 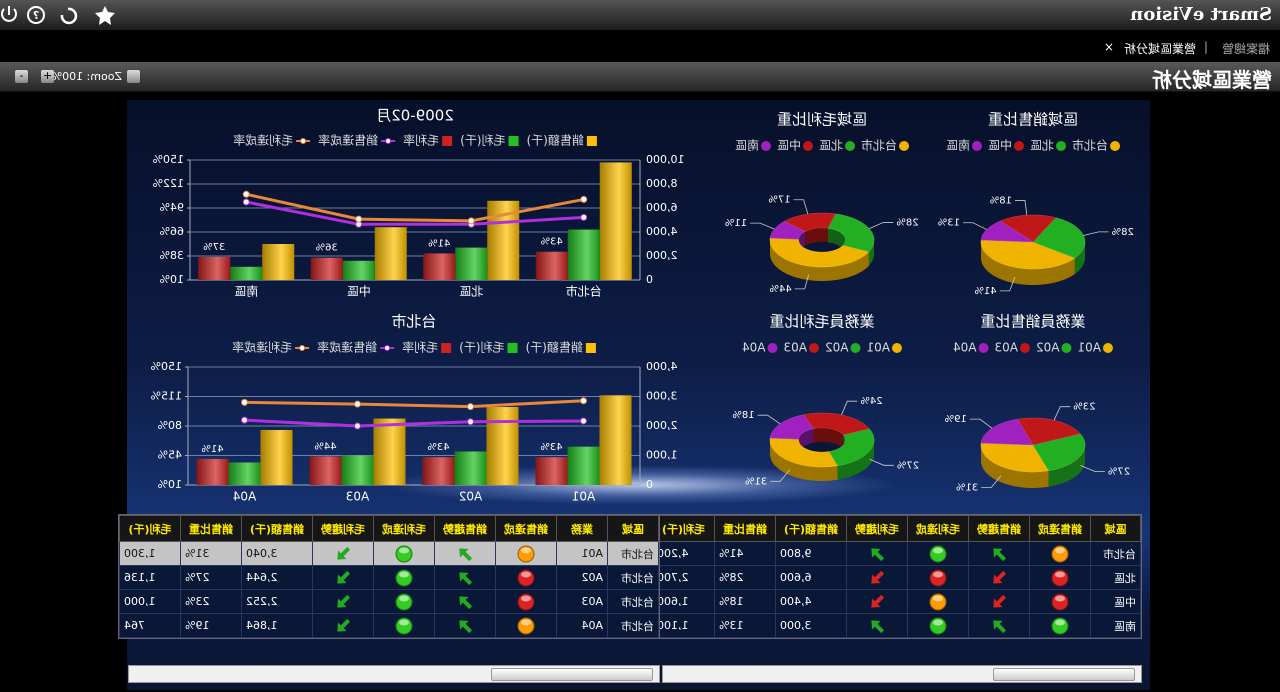 I want to click on chart-title: 業務員毛利比重, so click(x=821, y=322).